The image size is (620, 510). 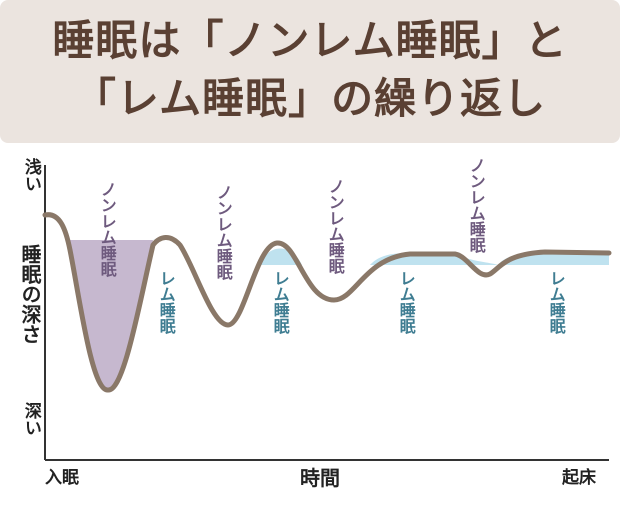 I want to click on y-axis-deep-label: 深い, so click(x=30, y=419).